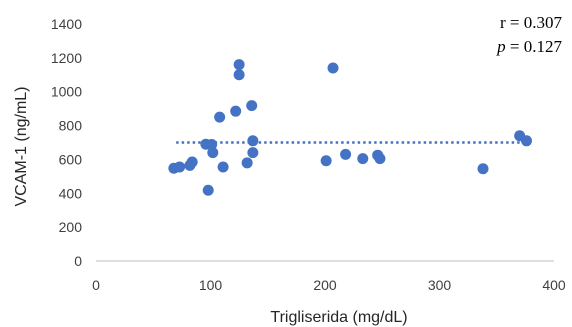 Image resolution: width=572 pixels, height=327 pixels. I want to click on y-tick-label-0: 0, so click(78, 261).